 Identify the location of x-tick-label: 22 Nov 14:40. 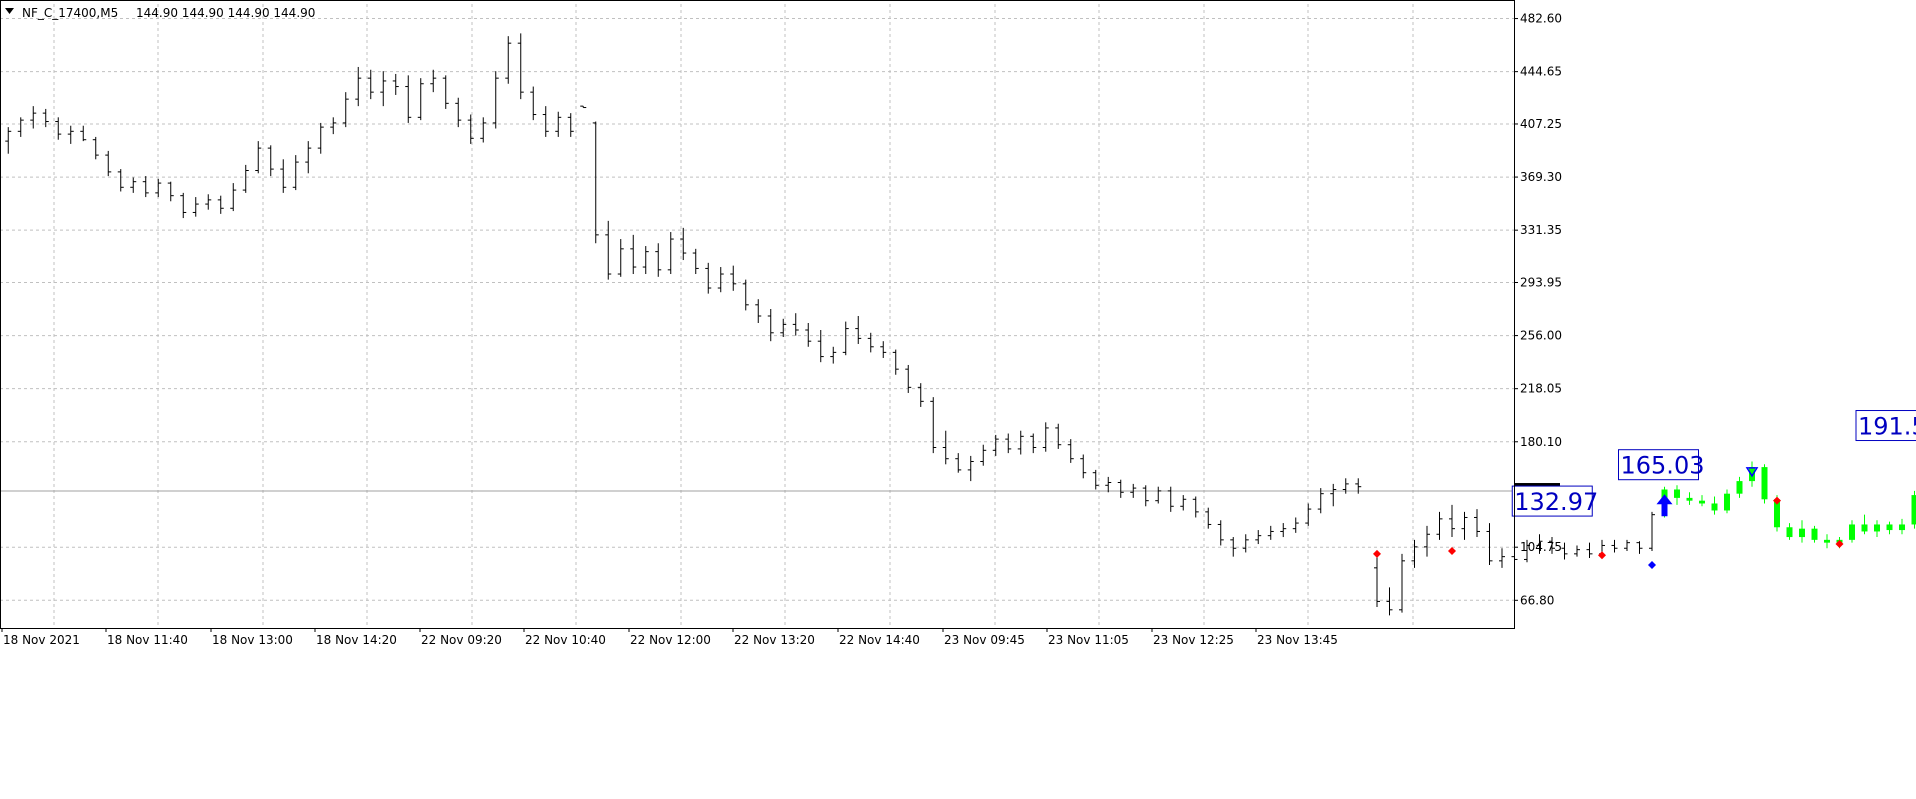
(879, 640).